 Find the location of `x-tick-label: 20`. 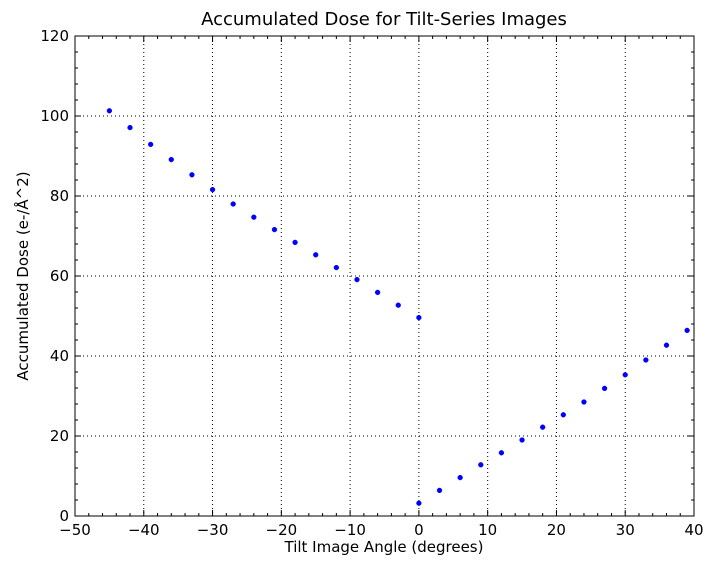

x-tick-label: 20 is located at coordinates (556, 530).